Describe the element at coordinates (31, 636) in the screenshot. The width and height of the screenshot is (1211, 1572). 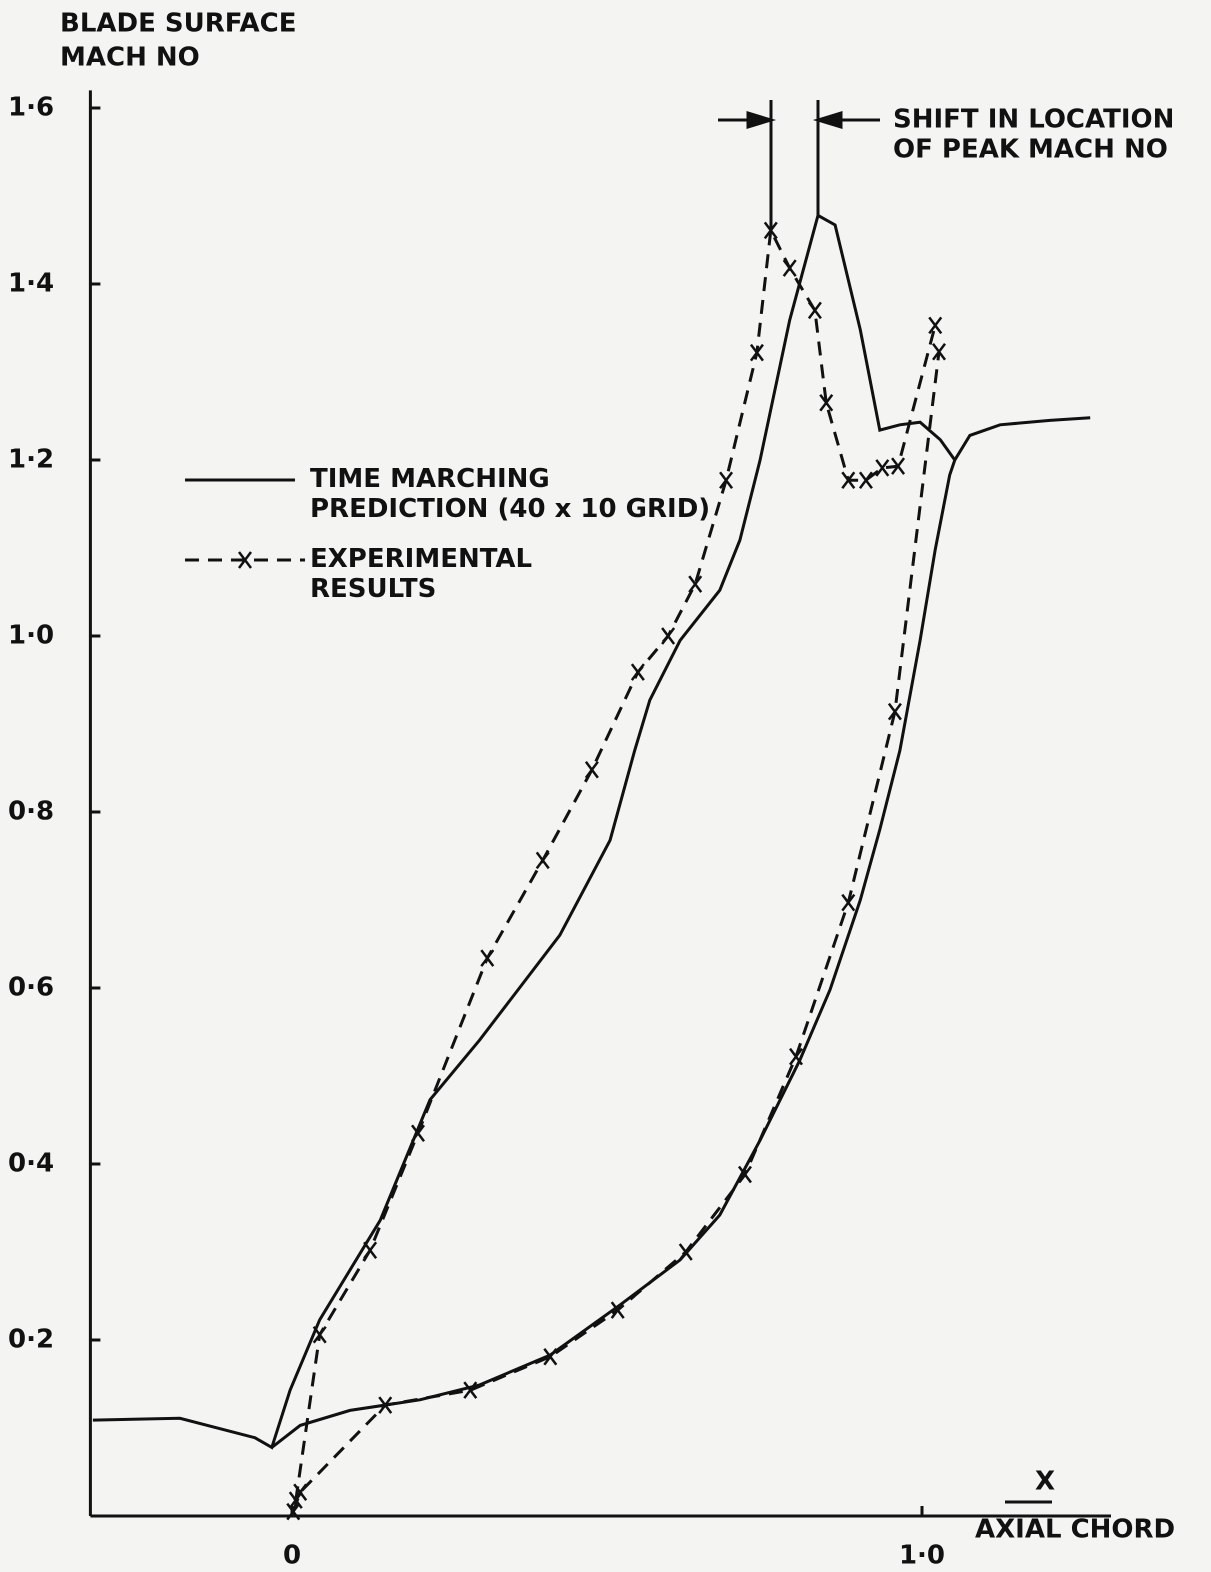
I see `y-tick-label: 1·0` at that location.